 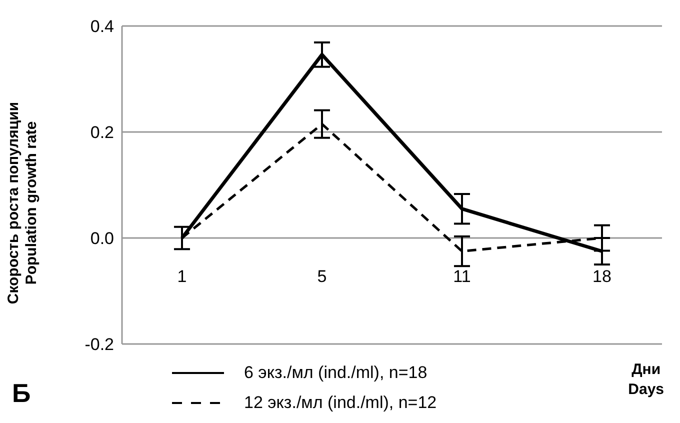 I want to click on x-tick-label: 18, so click(x=602, y=276).